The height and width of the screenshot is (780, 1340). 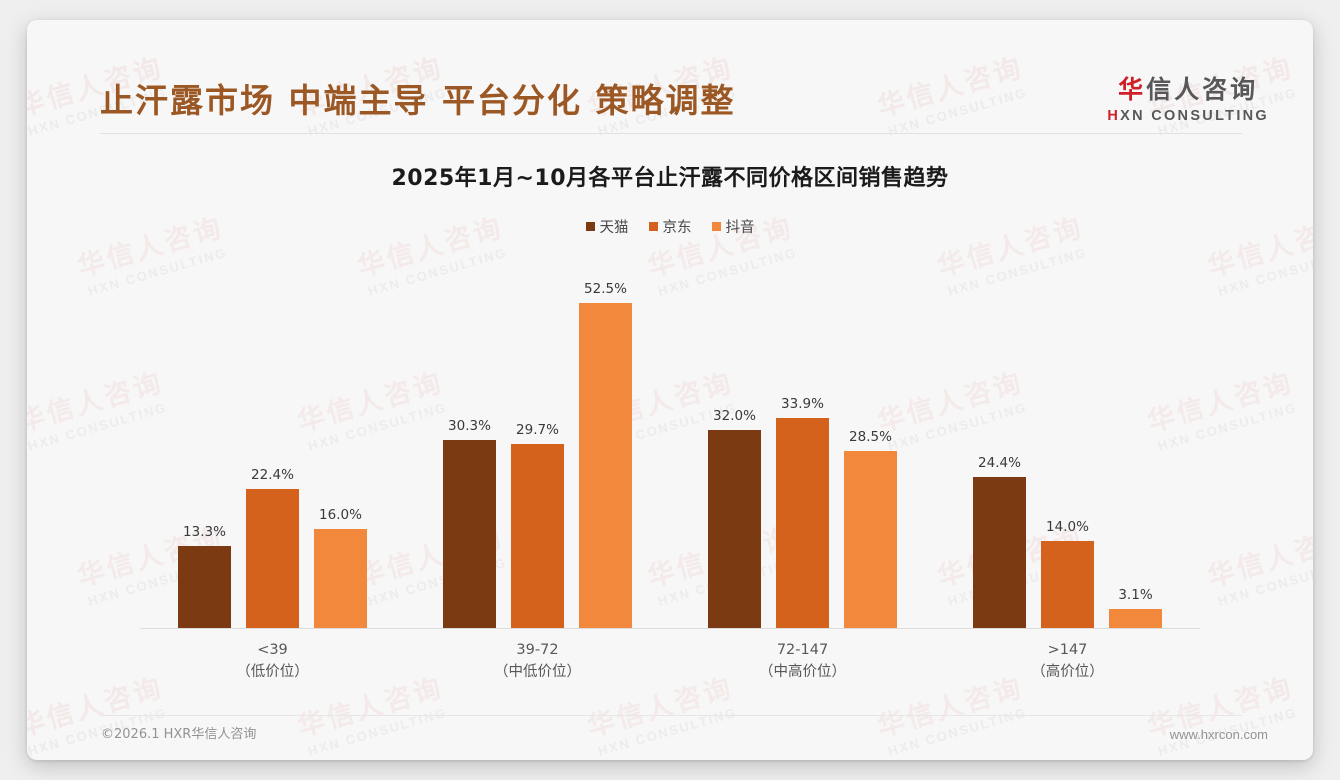 What do you see at coordinates (272, 650) in the screenshot?
I see `x-axis-label-range: <39` at bounding box center [272, 650].